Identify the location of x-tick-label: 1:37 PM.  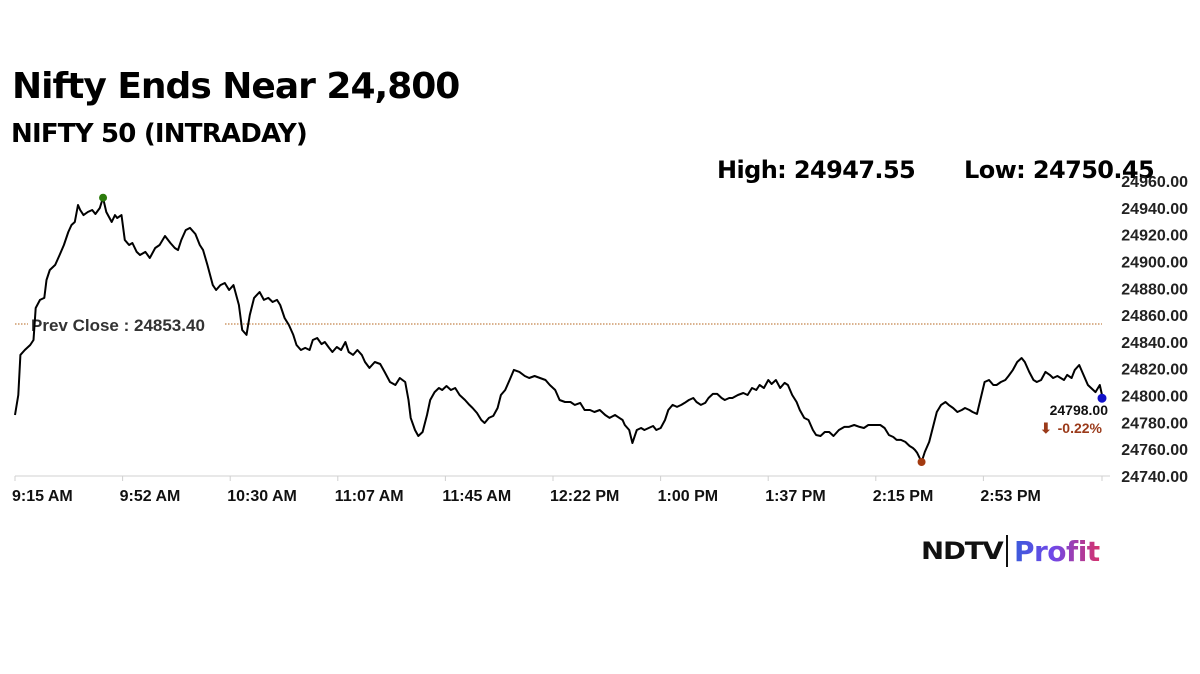
(795, 496).